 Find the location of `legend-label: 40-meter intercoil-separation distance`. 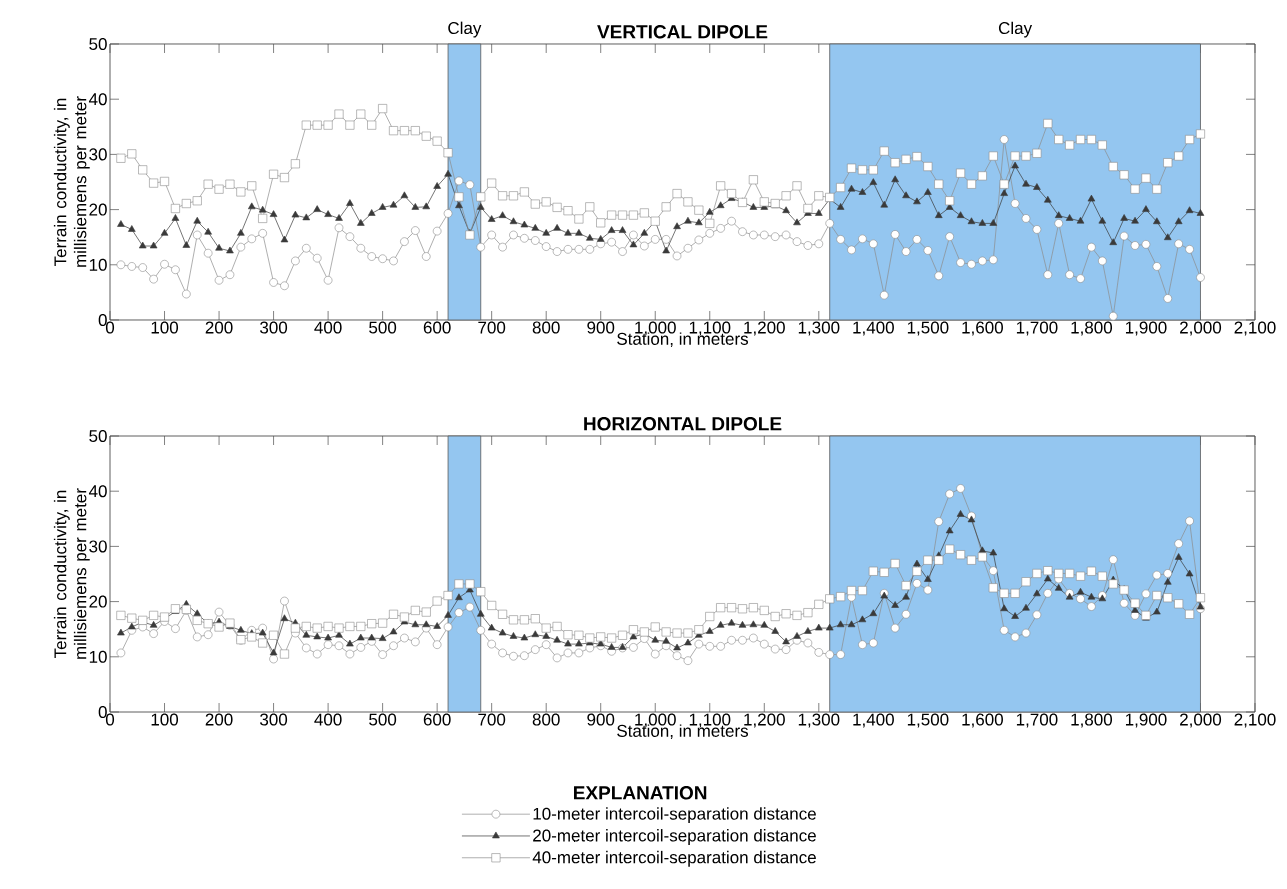

legend-label: 40-meter intercoil-separation distance is located at coordinates (674, 858).